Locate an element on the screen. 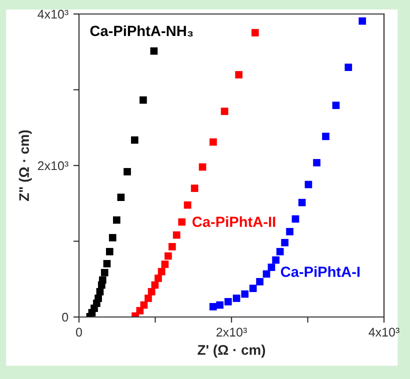 This screenshot has height=379, width=410. y-tick-label: 2x10³ is located at coordinates (53, 165).